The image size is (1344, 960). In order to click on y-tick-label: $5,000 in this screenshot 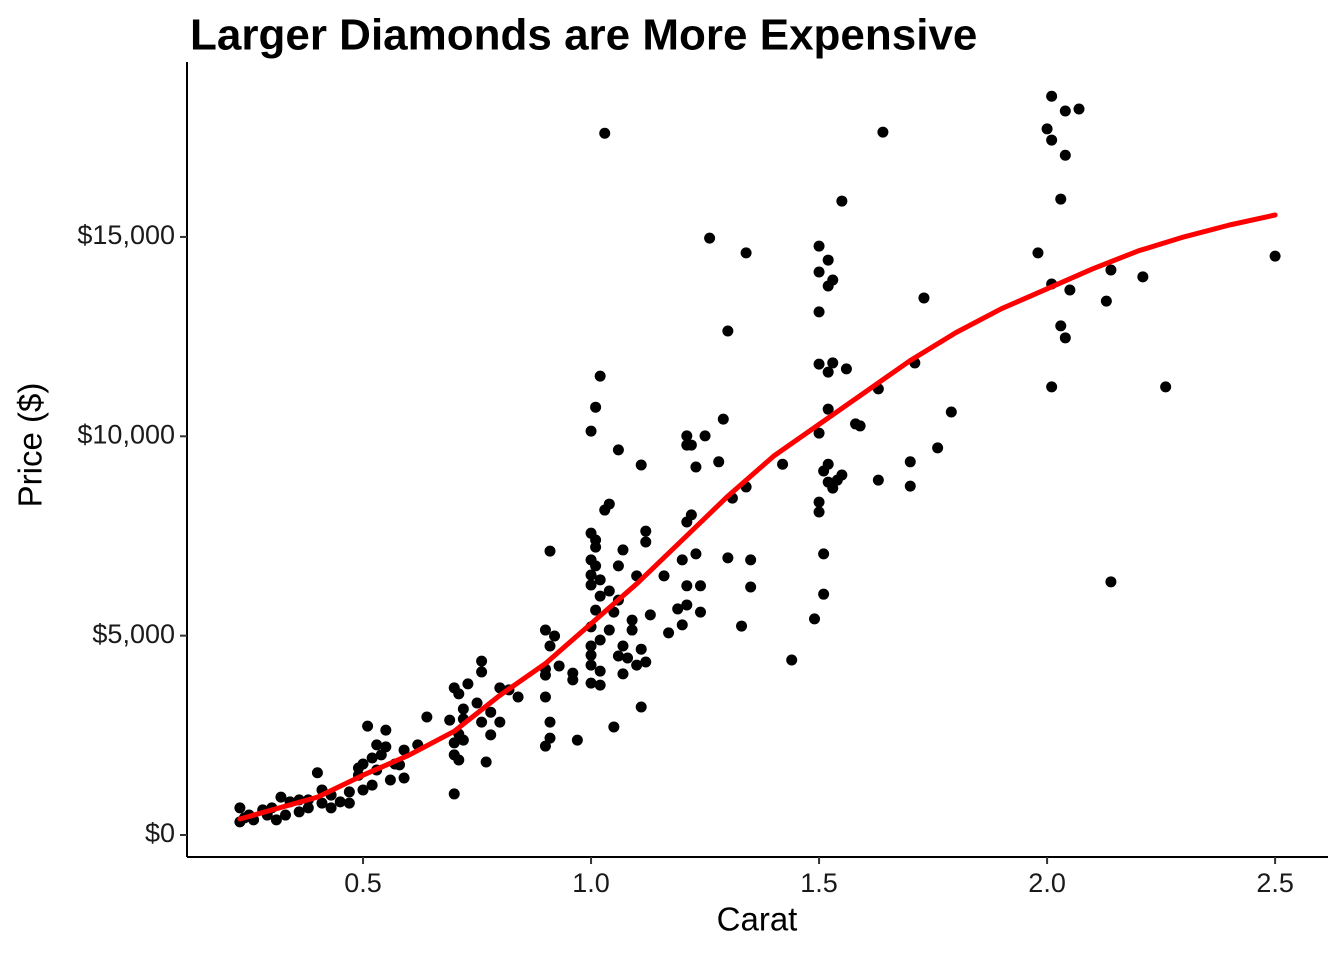, I will do `click(133, 634)`.